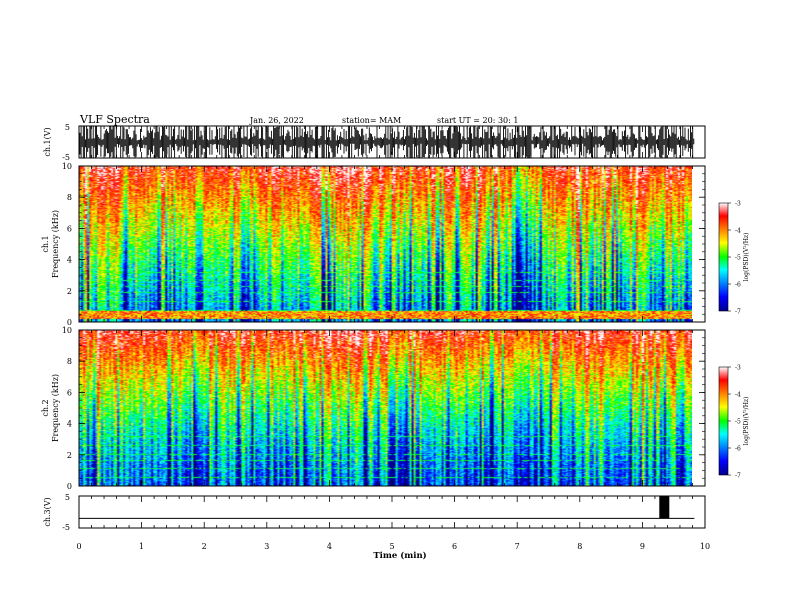 The image size is (792, 612). What do you see at coordinates (454, 546) in the screenshot?
I see `time-tick-label: 6` at bounding box center [454, 546].